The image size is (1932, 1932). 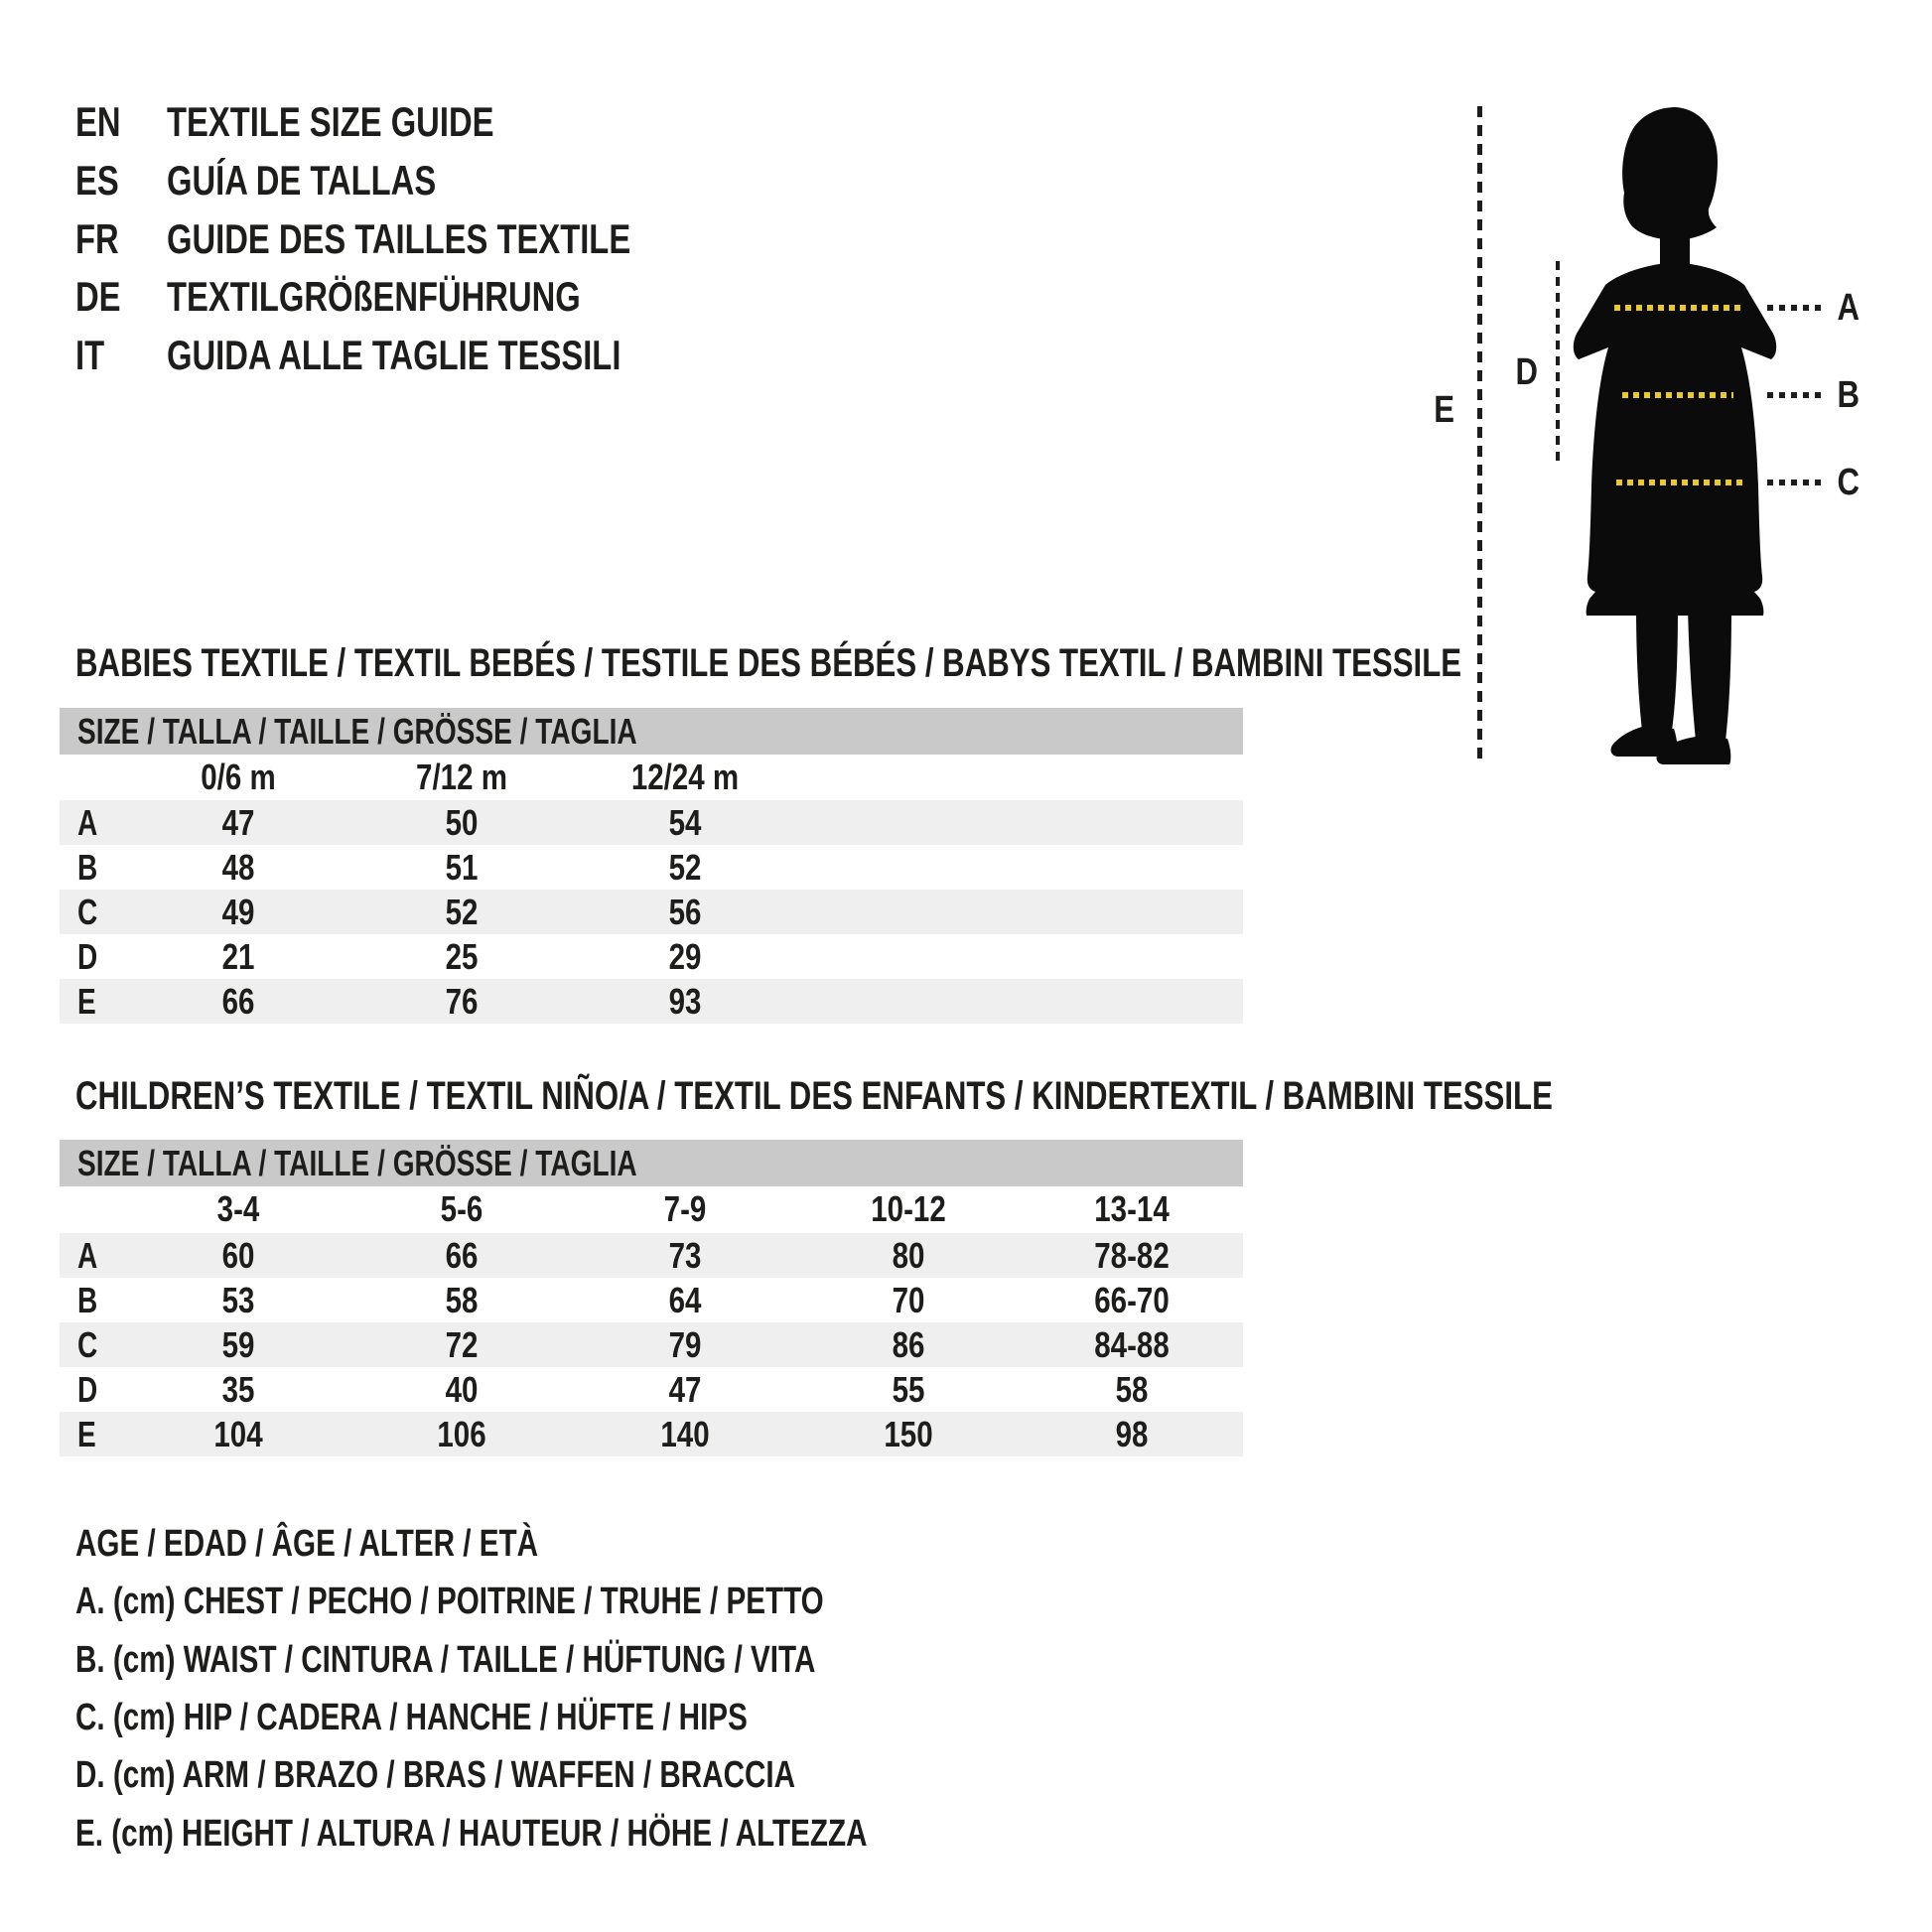 I want to click on table-cell: 98, so click(x=1132, y=1434).